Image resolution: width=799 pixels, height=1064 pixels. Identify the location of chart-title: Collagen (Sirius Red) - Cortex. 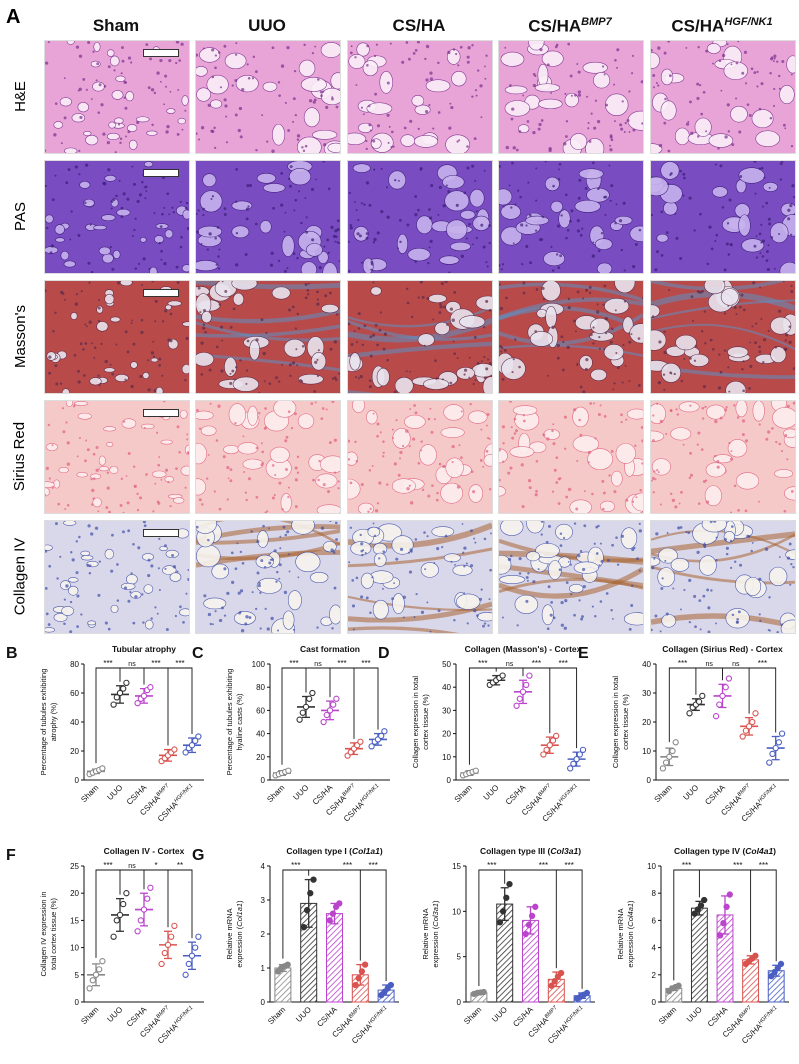
(722, 649).